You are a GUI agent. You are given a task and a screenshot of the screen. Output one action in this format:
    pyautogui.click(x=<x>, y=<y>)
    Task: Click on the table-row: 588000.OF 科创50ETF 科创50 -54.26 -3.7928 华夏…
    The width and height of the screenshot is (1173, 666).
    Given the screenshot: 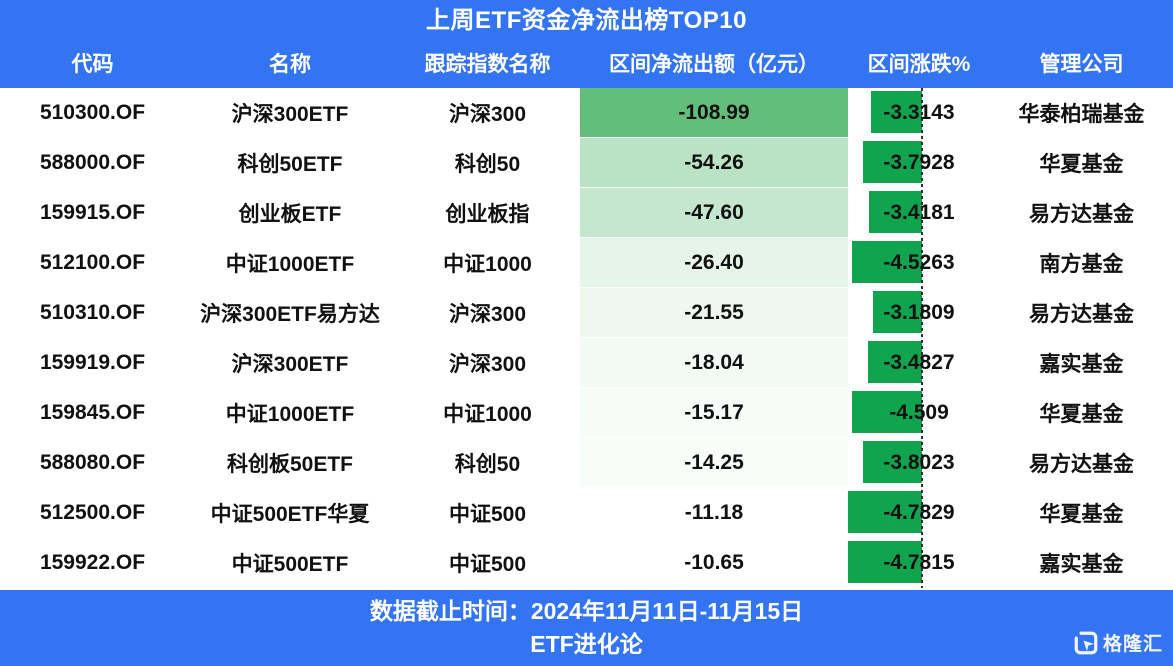 What is the action you would take?
    pyautogui.click(x=586, y=163)
    